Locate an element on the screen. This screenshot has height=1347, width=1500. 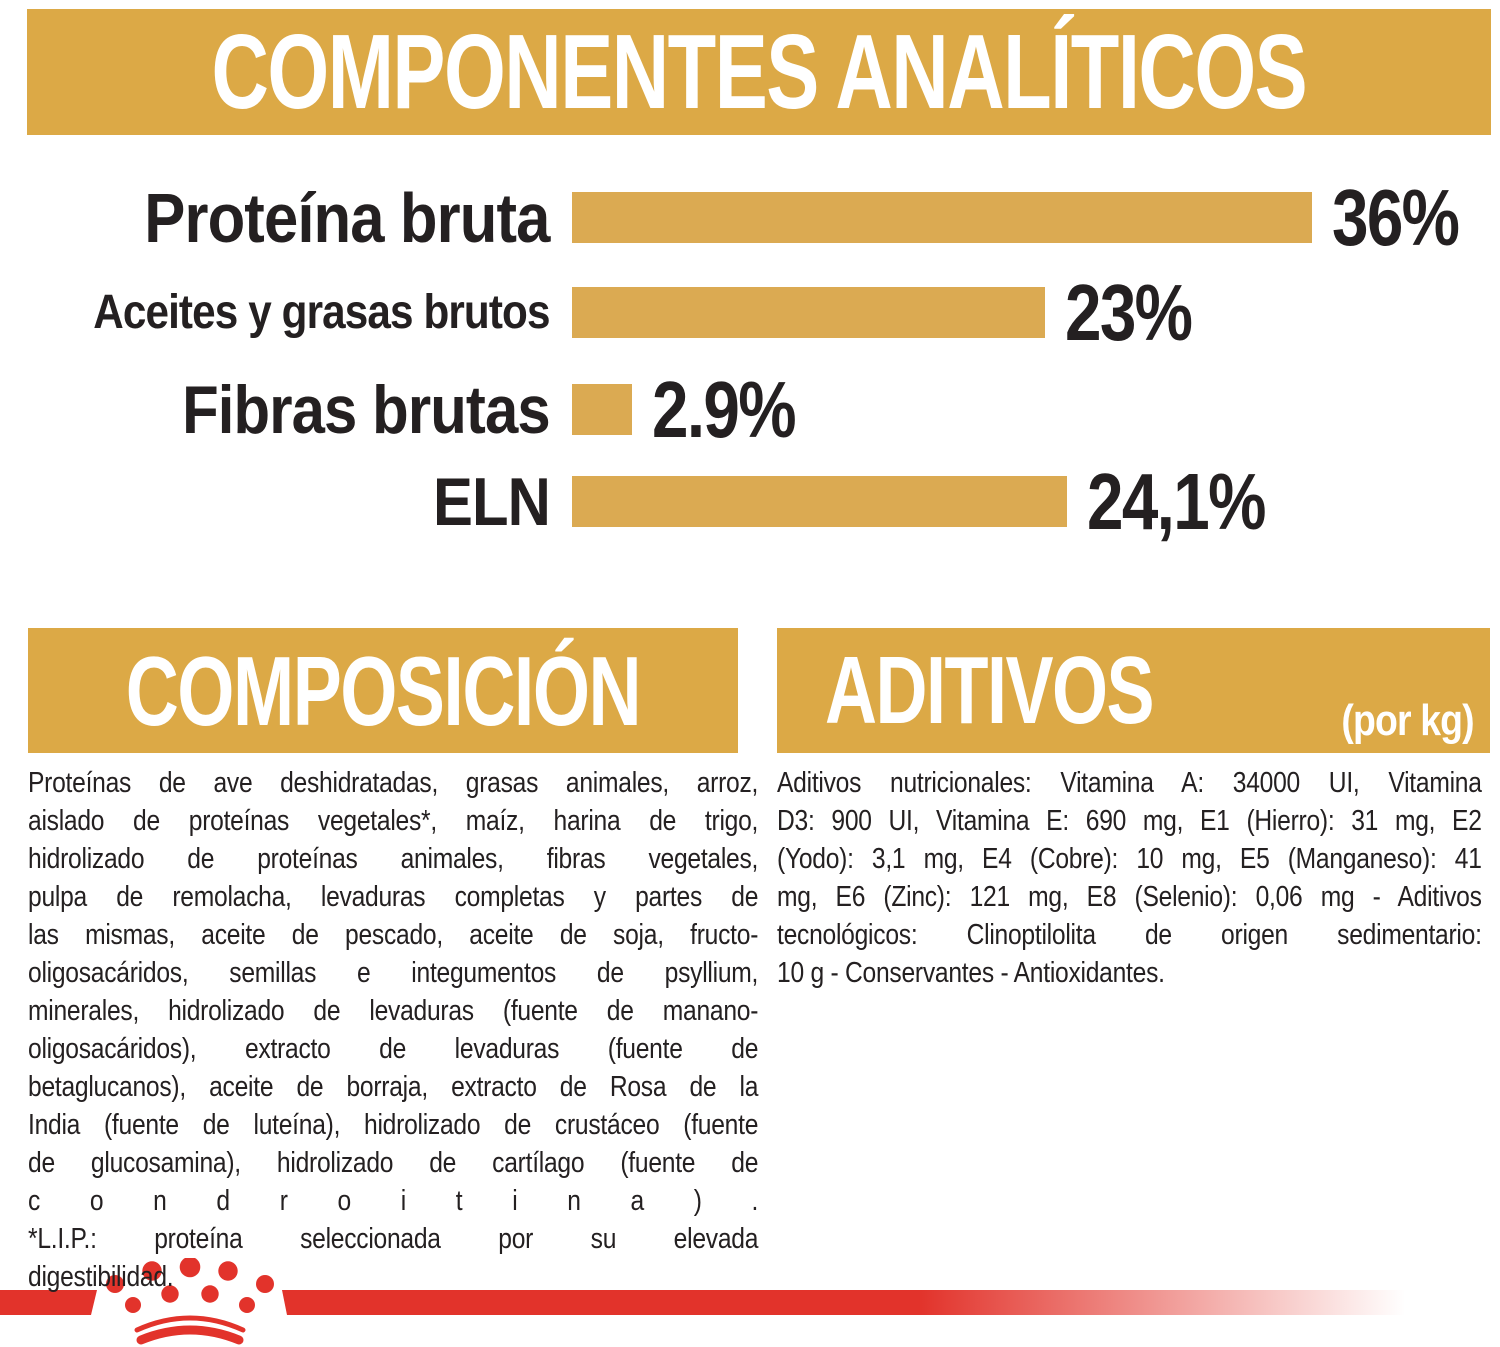
composition-title: COMPOSICIÓN is located at coordinates (383, 690).